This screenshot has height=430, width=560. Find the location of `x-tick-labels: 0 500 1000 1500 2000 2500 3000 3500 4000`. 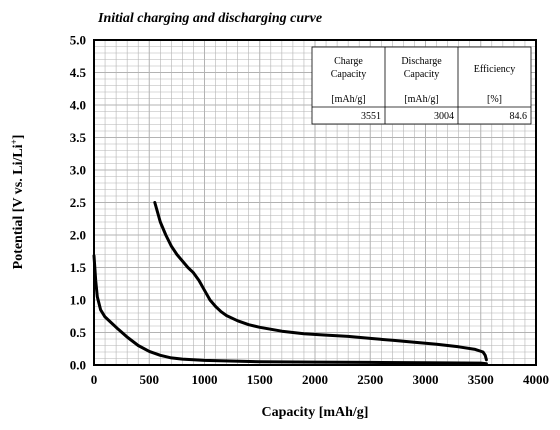

x-tick-labels: 0 500 1000 1500 2000 2500 3000 3500 4000 is located at coordinates (320, 379).